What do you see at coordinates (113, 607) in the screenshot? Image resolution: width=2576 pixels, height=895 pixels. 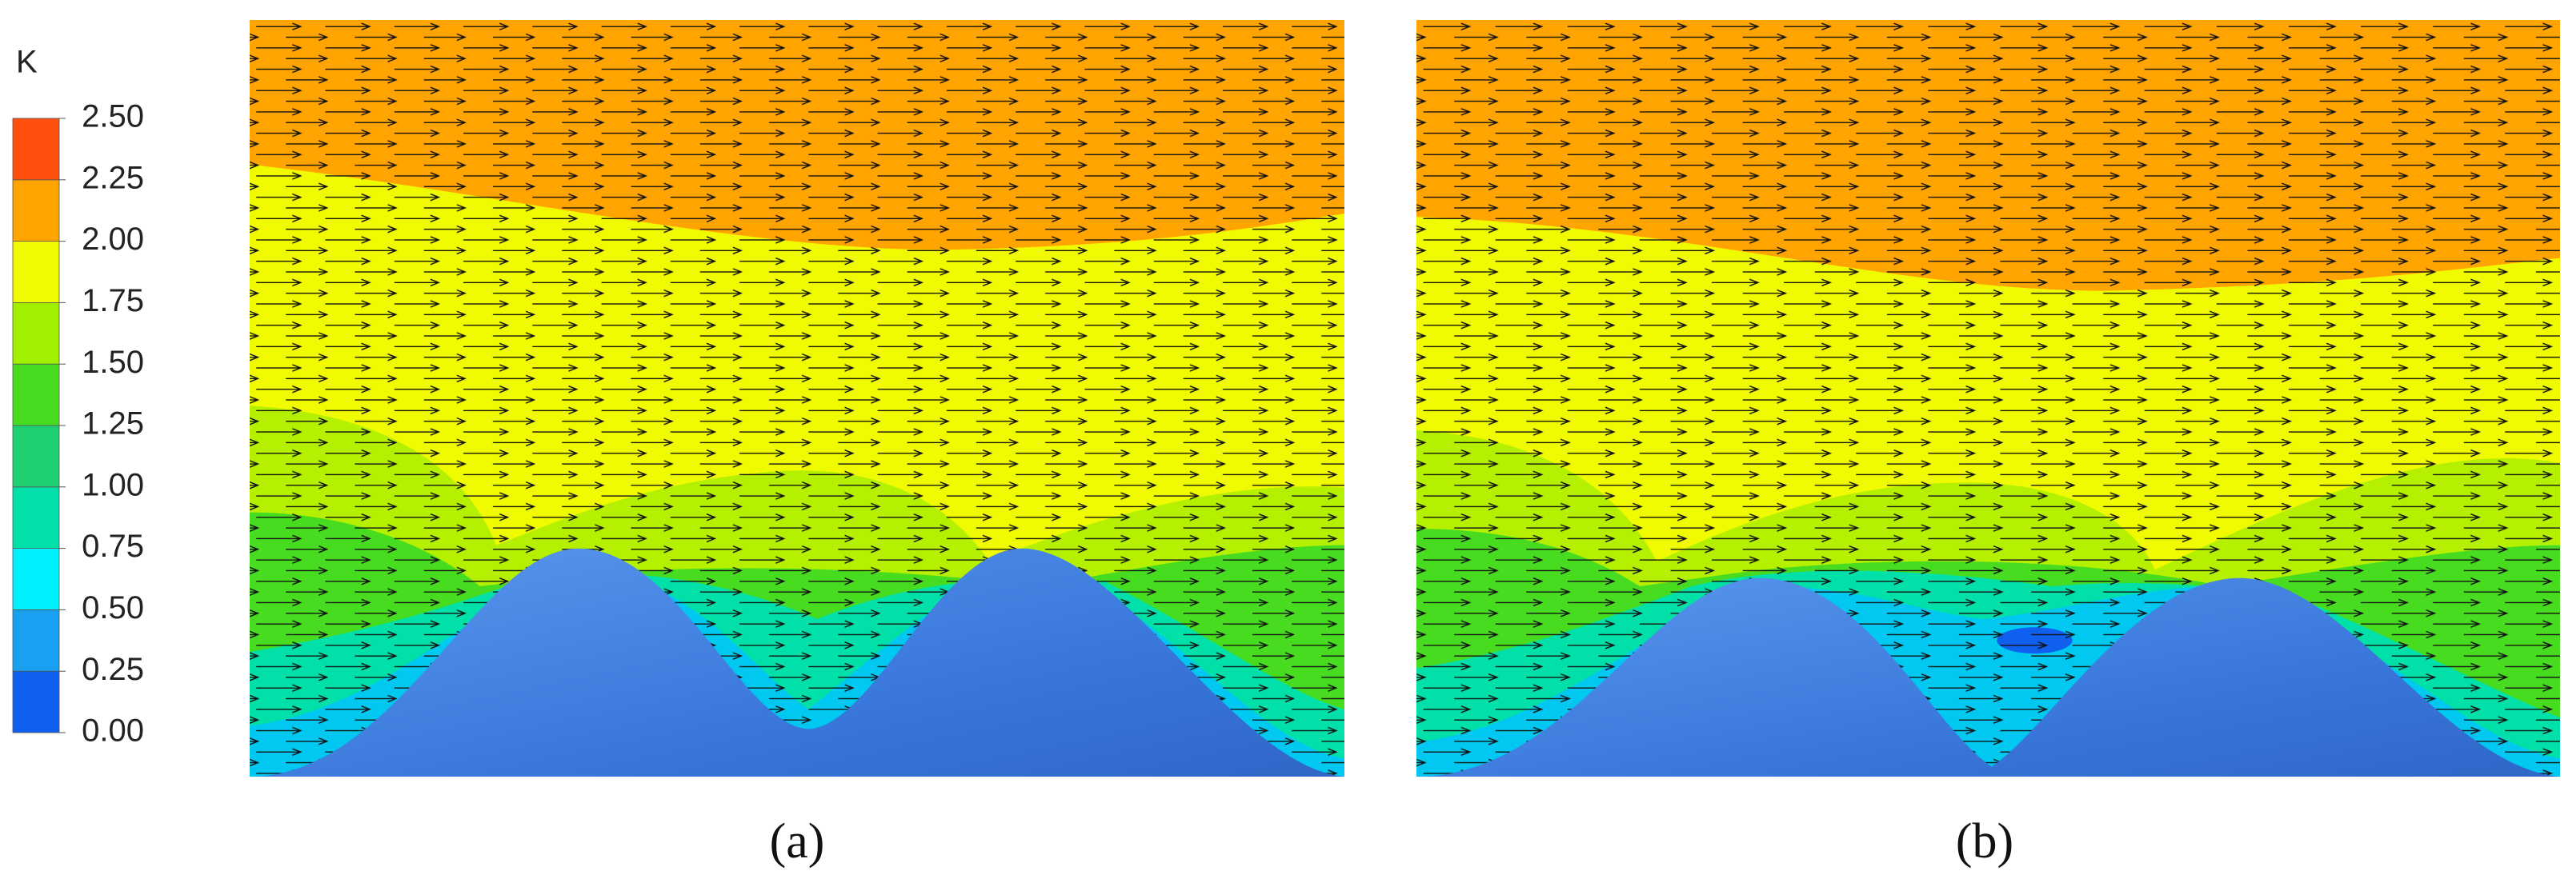 I see `colorbar-tick-label: 0.50` at bounding box center [113, 607].